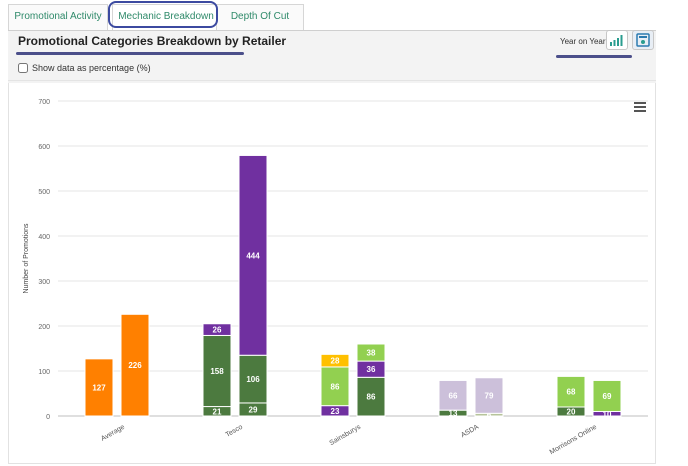 The image size is (688, 466). I want to click on tab-promotional-activity: Promotional Activity, so click(58, 17).